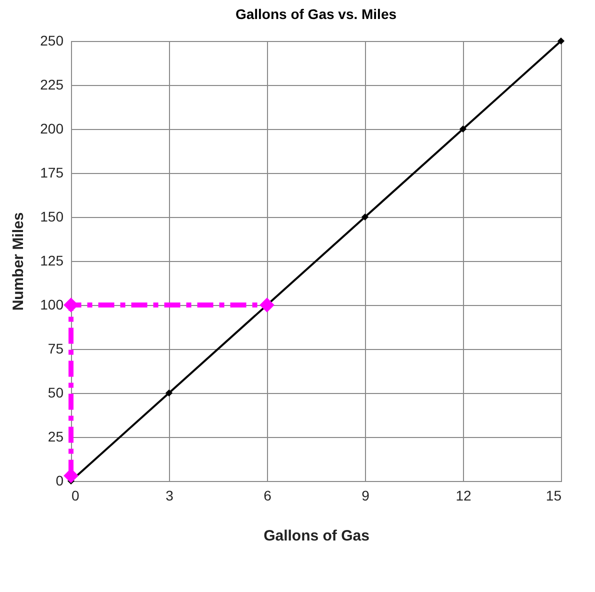  What do you see at coordinates (60, 480) in the screenshot?
I see `y-tick-label: 0` at bounding box center [60, 480].